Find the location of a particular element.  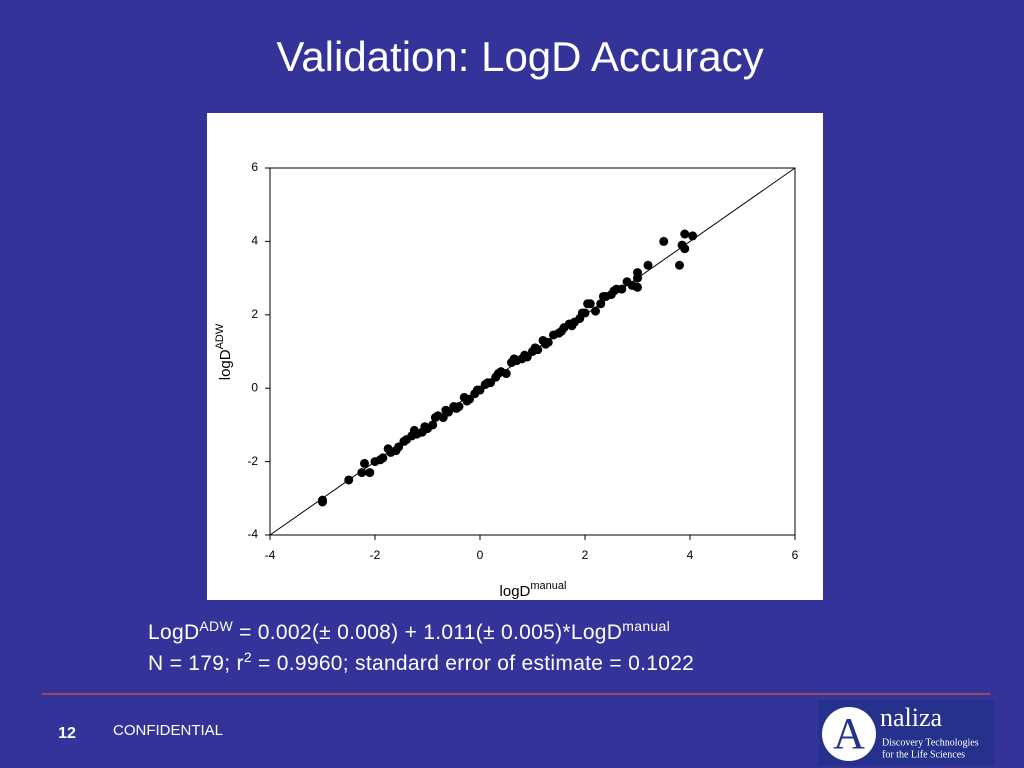

logo-circle is located at coordinates (849, 734).